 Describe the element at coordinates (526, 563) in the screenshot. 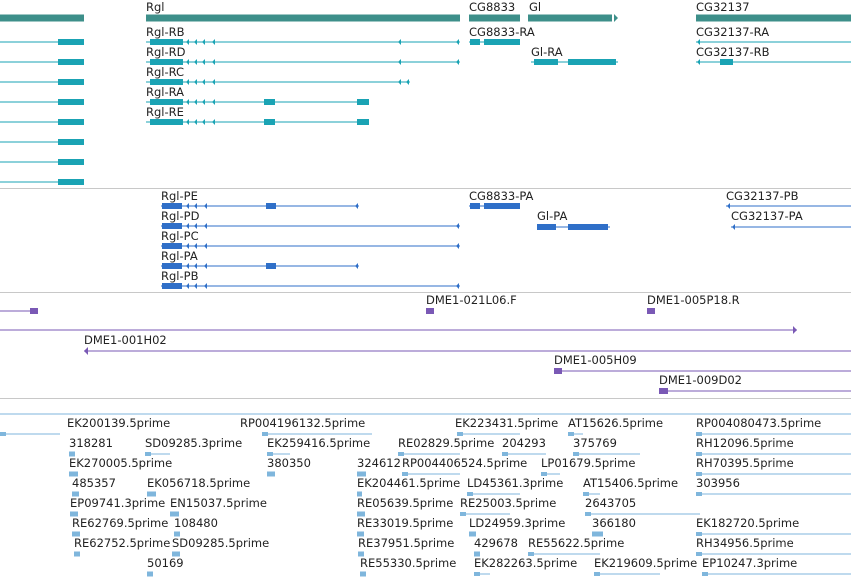

I see `est-label: EK282263.5prime` at that location.